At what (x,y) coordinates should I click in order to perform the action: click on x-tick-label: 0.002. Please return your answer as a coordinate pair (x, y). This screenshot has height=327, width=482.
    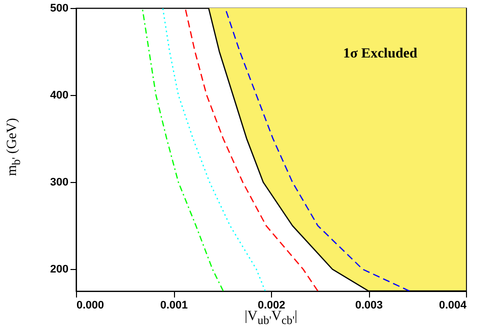
    Looking at the image, I should click on (272, 306).